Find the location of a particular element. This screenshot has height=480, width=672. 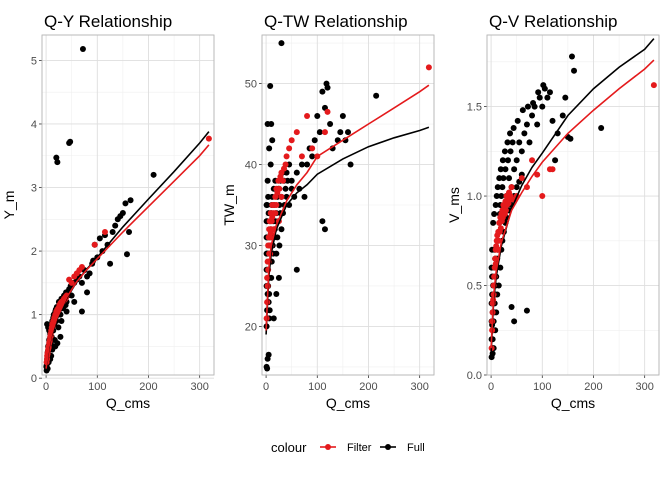

y-tick-label: 1 is located at coordinates (34, 316).